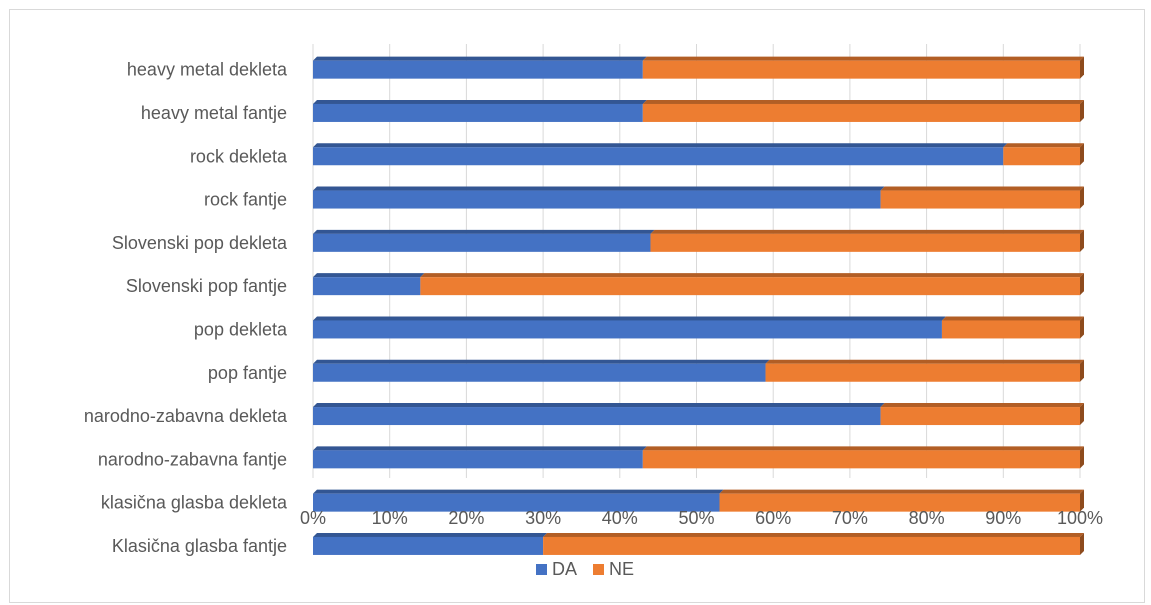 The image size is (1151, 605). I want to click on category-label: Slovenski pop dekleta, so click(200, 243).